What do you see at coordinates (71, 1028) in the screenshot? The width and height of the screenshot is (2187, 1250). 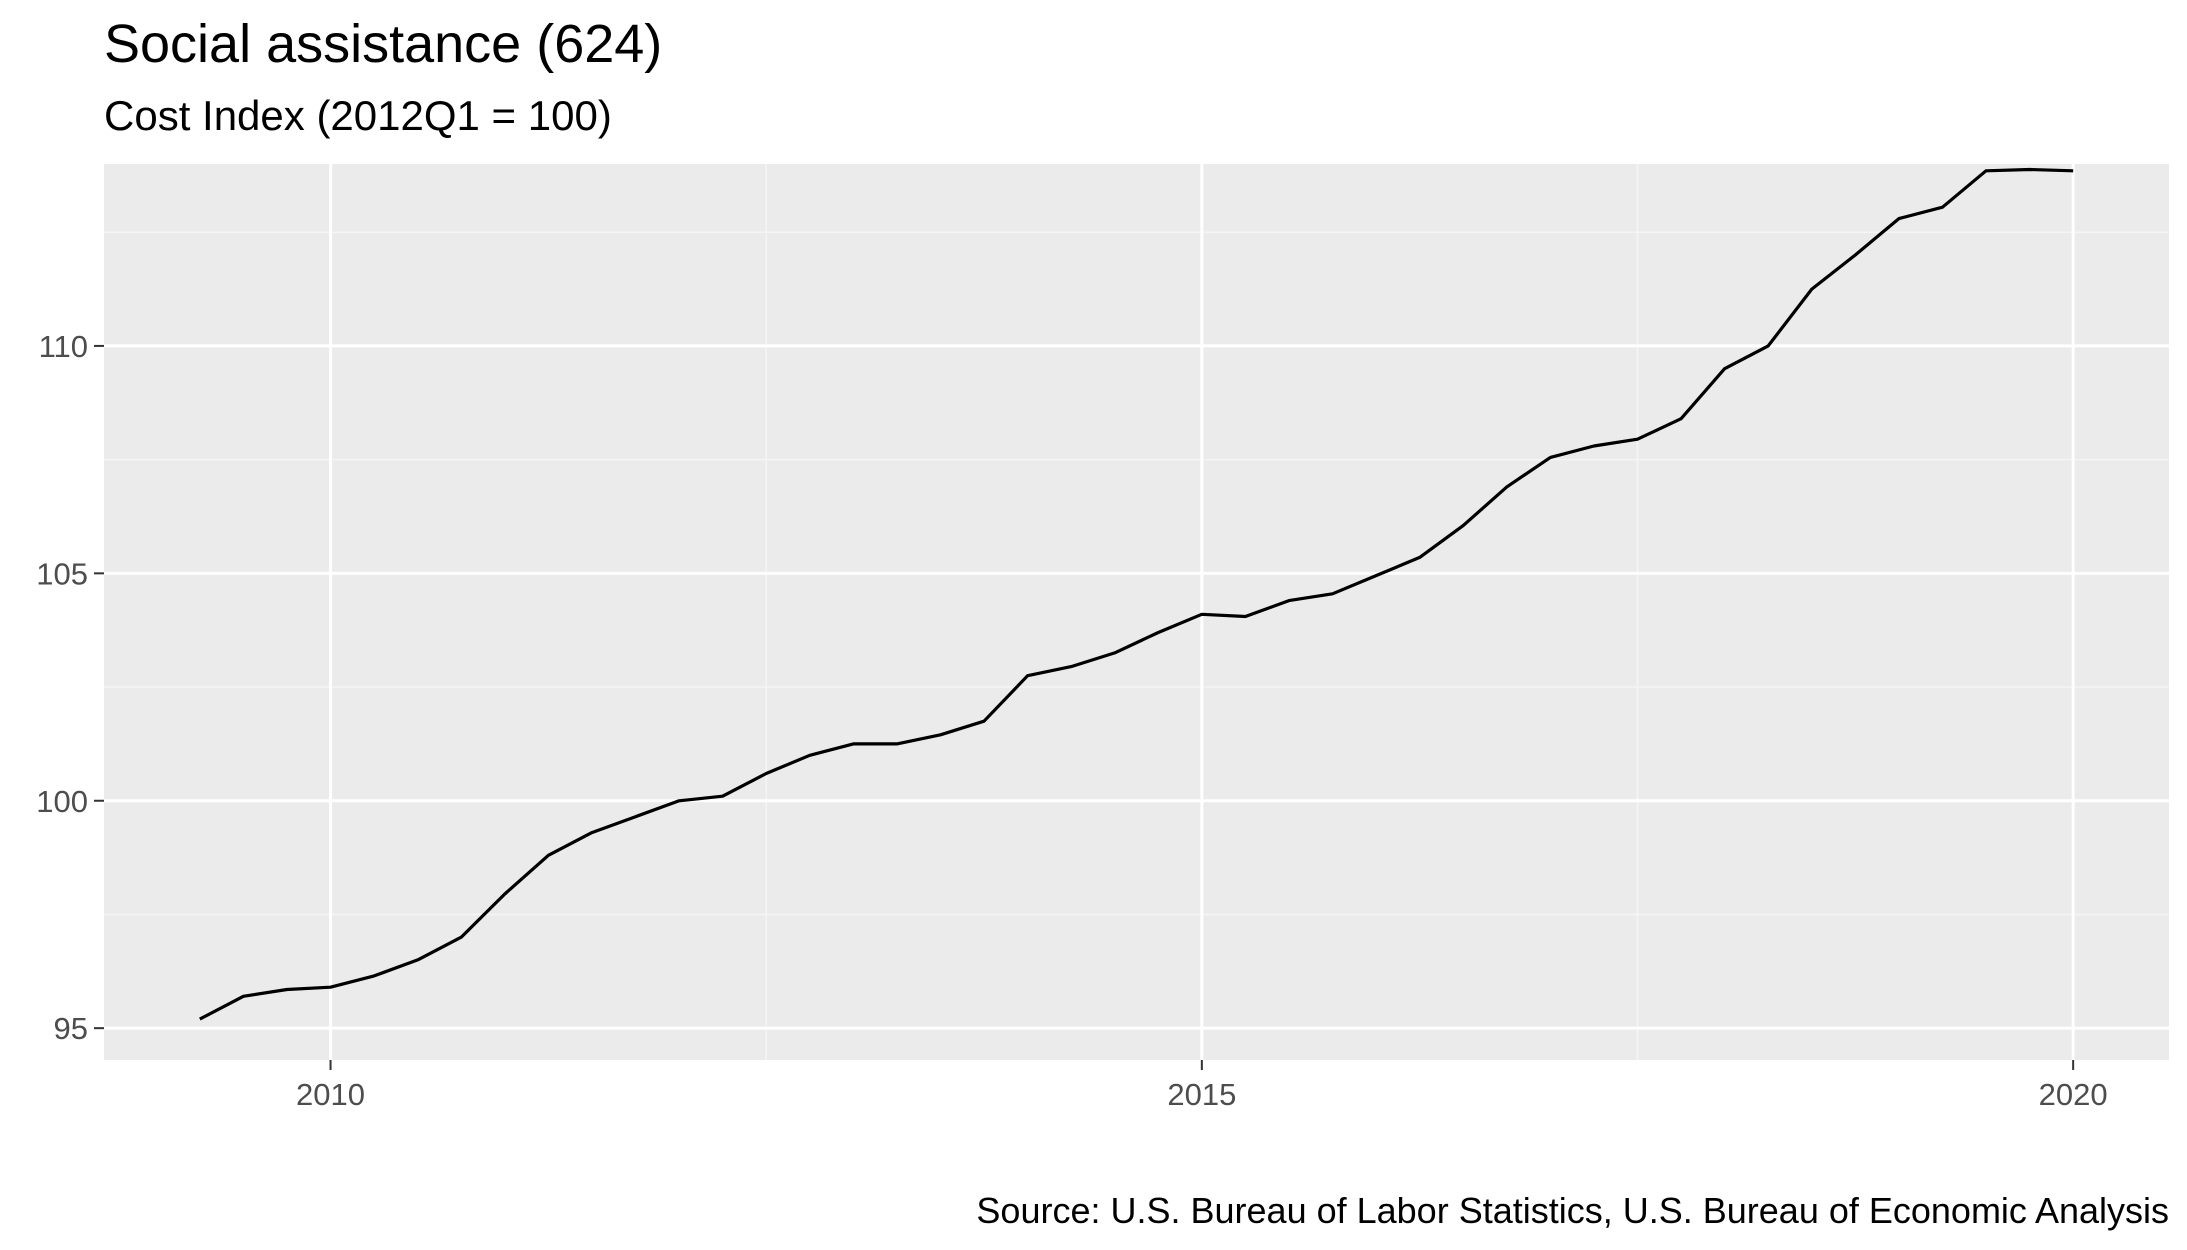 I see `y-tick-label: 95` at bounding box center [71, 1028].